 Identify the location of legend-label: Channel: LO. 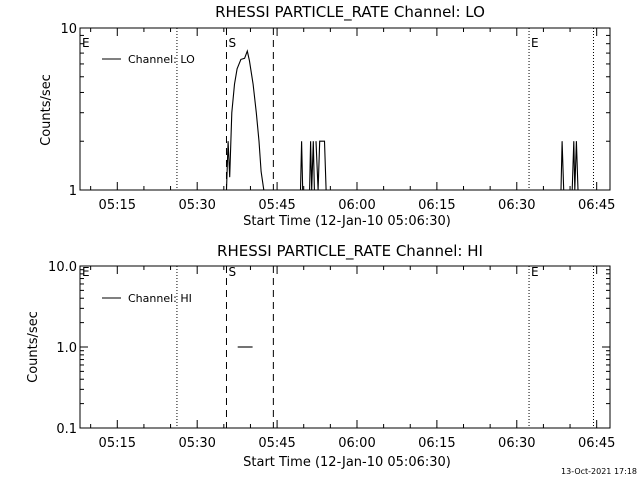
(161, 59).